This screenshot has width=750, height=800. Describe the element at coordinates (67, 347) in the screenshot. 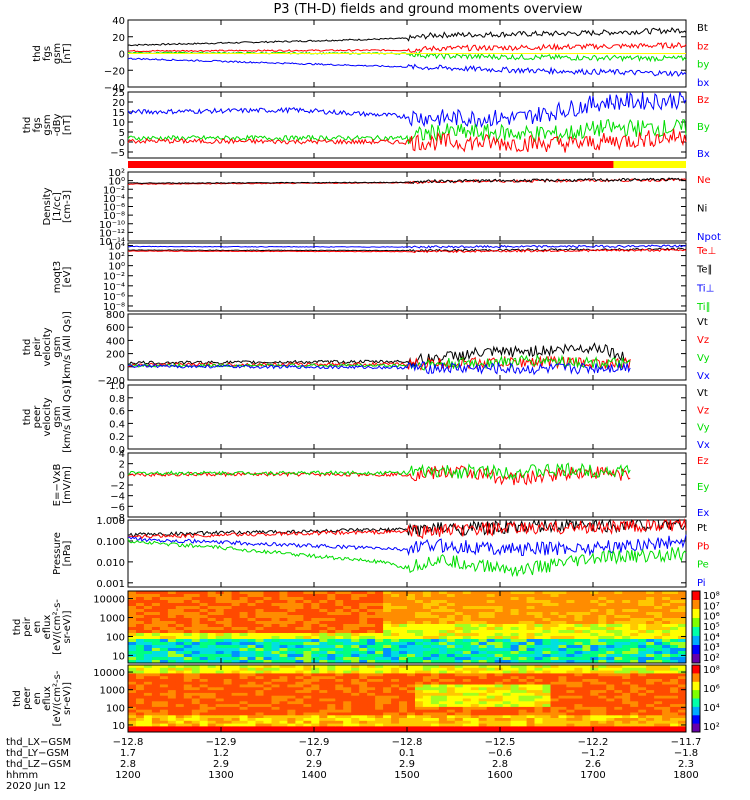

I see `y-axis-label-line: [km/s (All Qs)]` at that location.